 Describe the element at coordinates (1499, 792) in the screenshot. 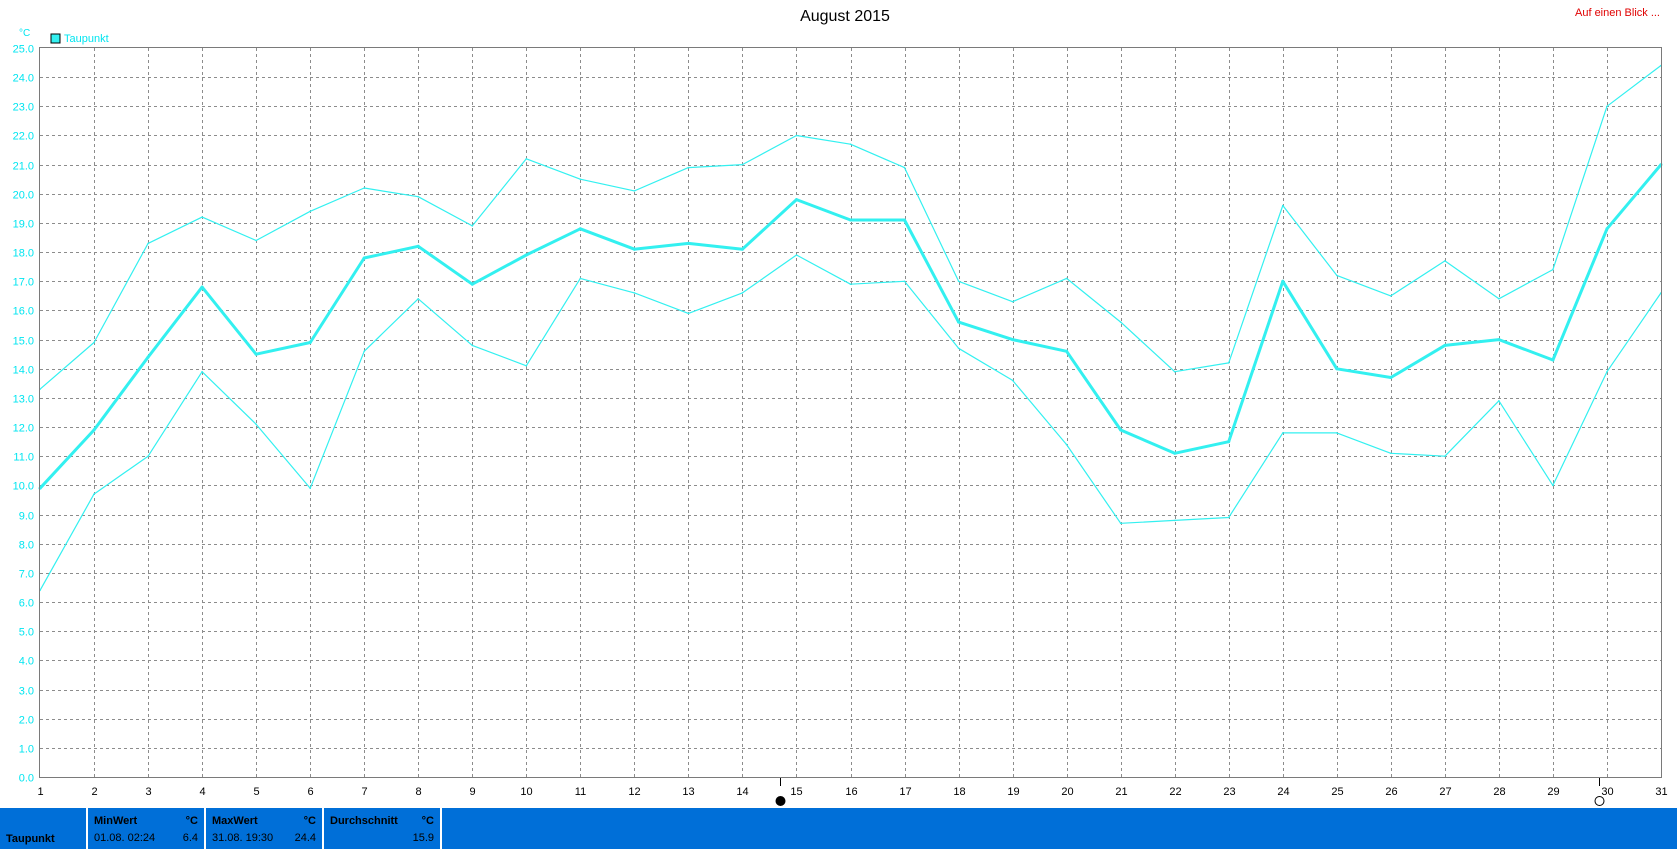

I see `x-tick-label: 28` at that location.